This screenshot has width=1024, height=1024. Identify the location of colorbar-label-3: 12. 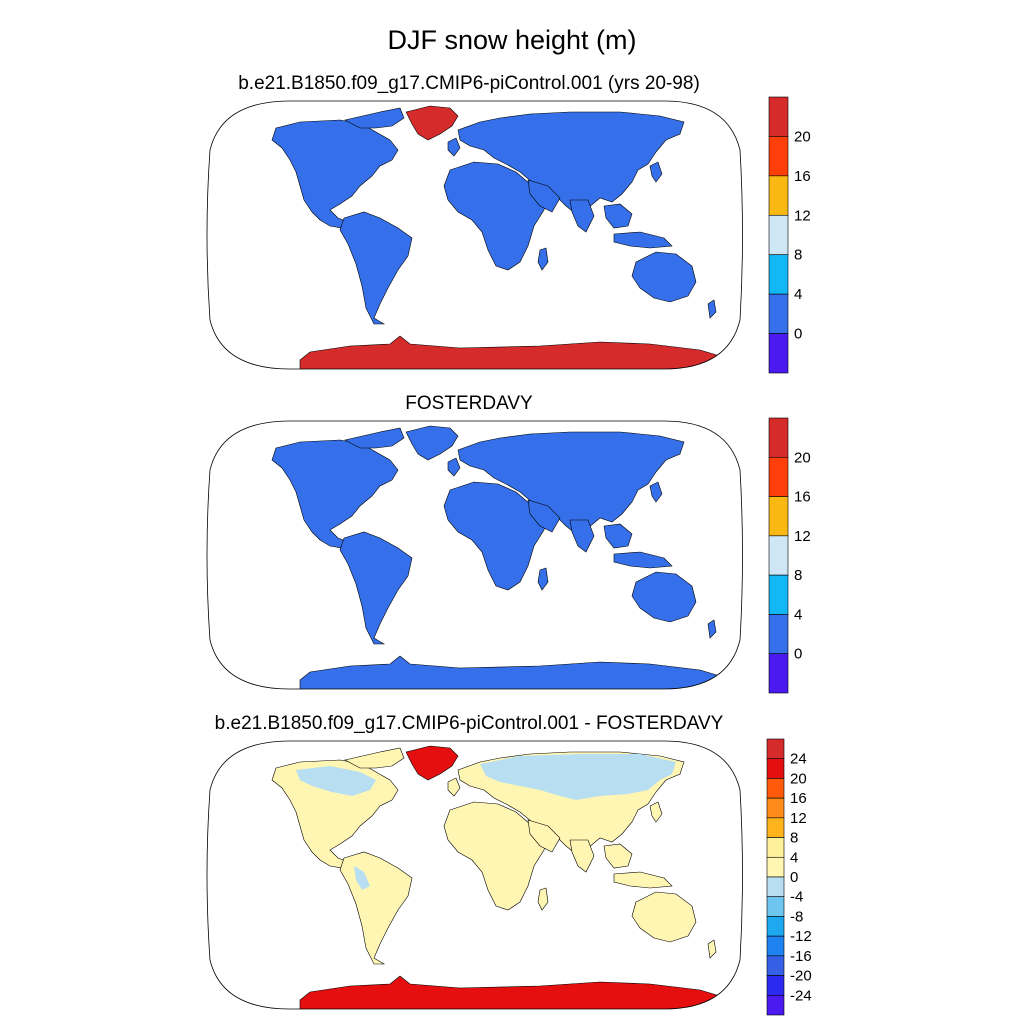
(798, 818).